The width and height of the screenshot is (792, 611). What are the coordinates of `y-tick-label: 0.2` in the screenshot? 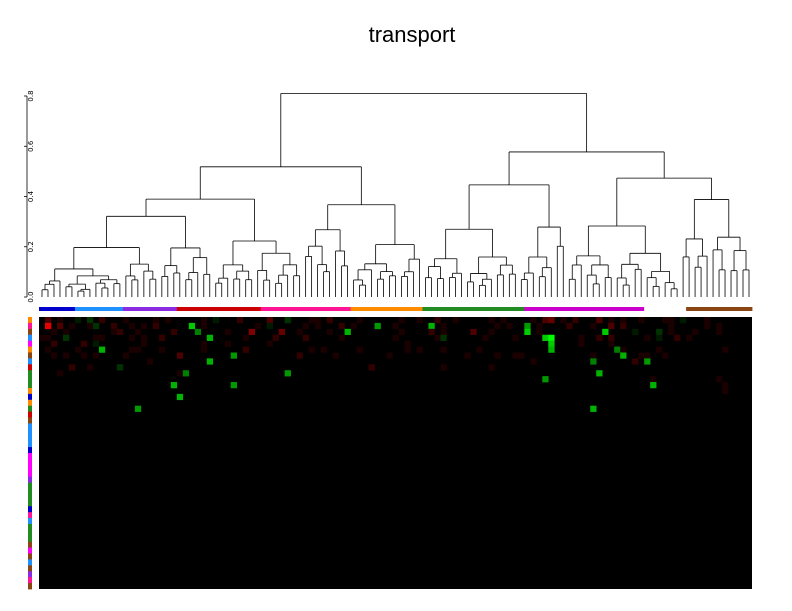 It's located at (31, 246).